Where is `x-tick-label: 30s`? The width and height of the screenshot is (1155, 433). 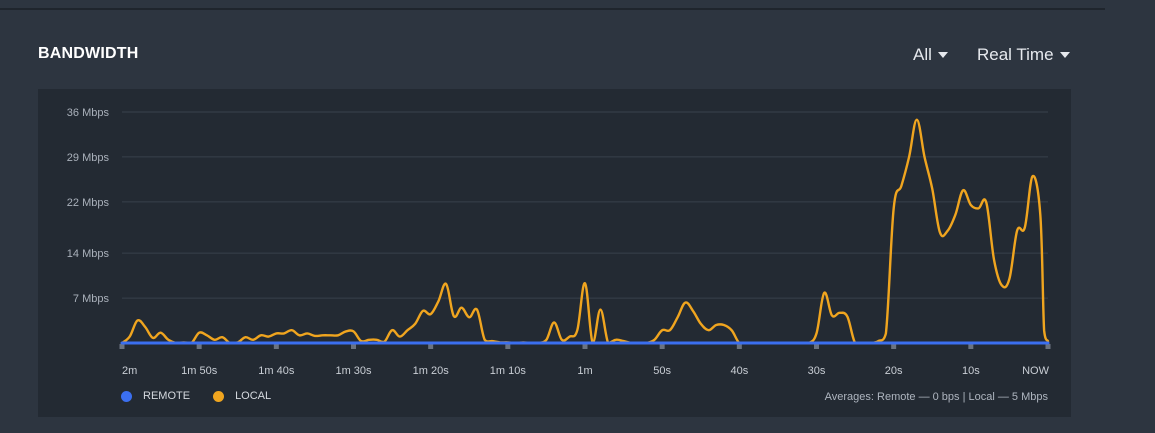 x-tick-label: 30s is located at coordinates (817, 371).